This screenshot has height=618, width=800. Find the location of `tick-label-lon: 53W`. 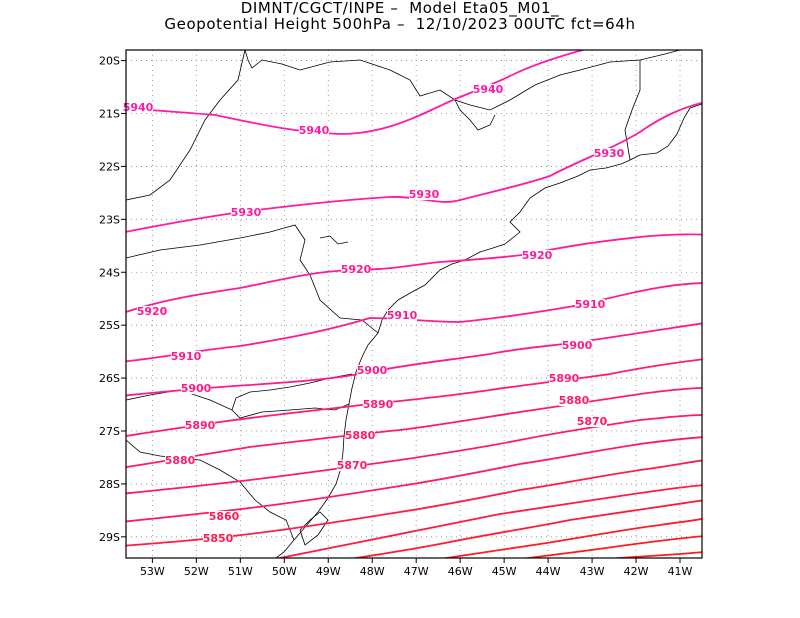

tick-label-lon: 53W is located at coordinates (152, 571).